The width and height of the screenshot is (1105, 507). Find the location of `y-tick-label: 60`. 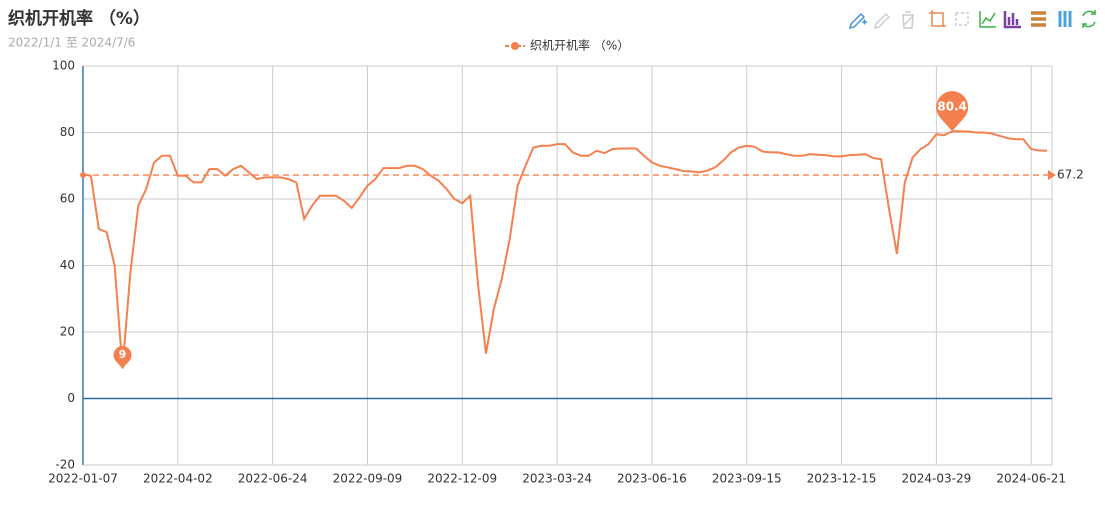

y-tick-label: 60 is located at coordinates (67, 199).